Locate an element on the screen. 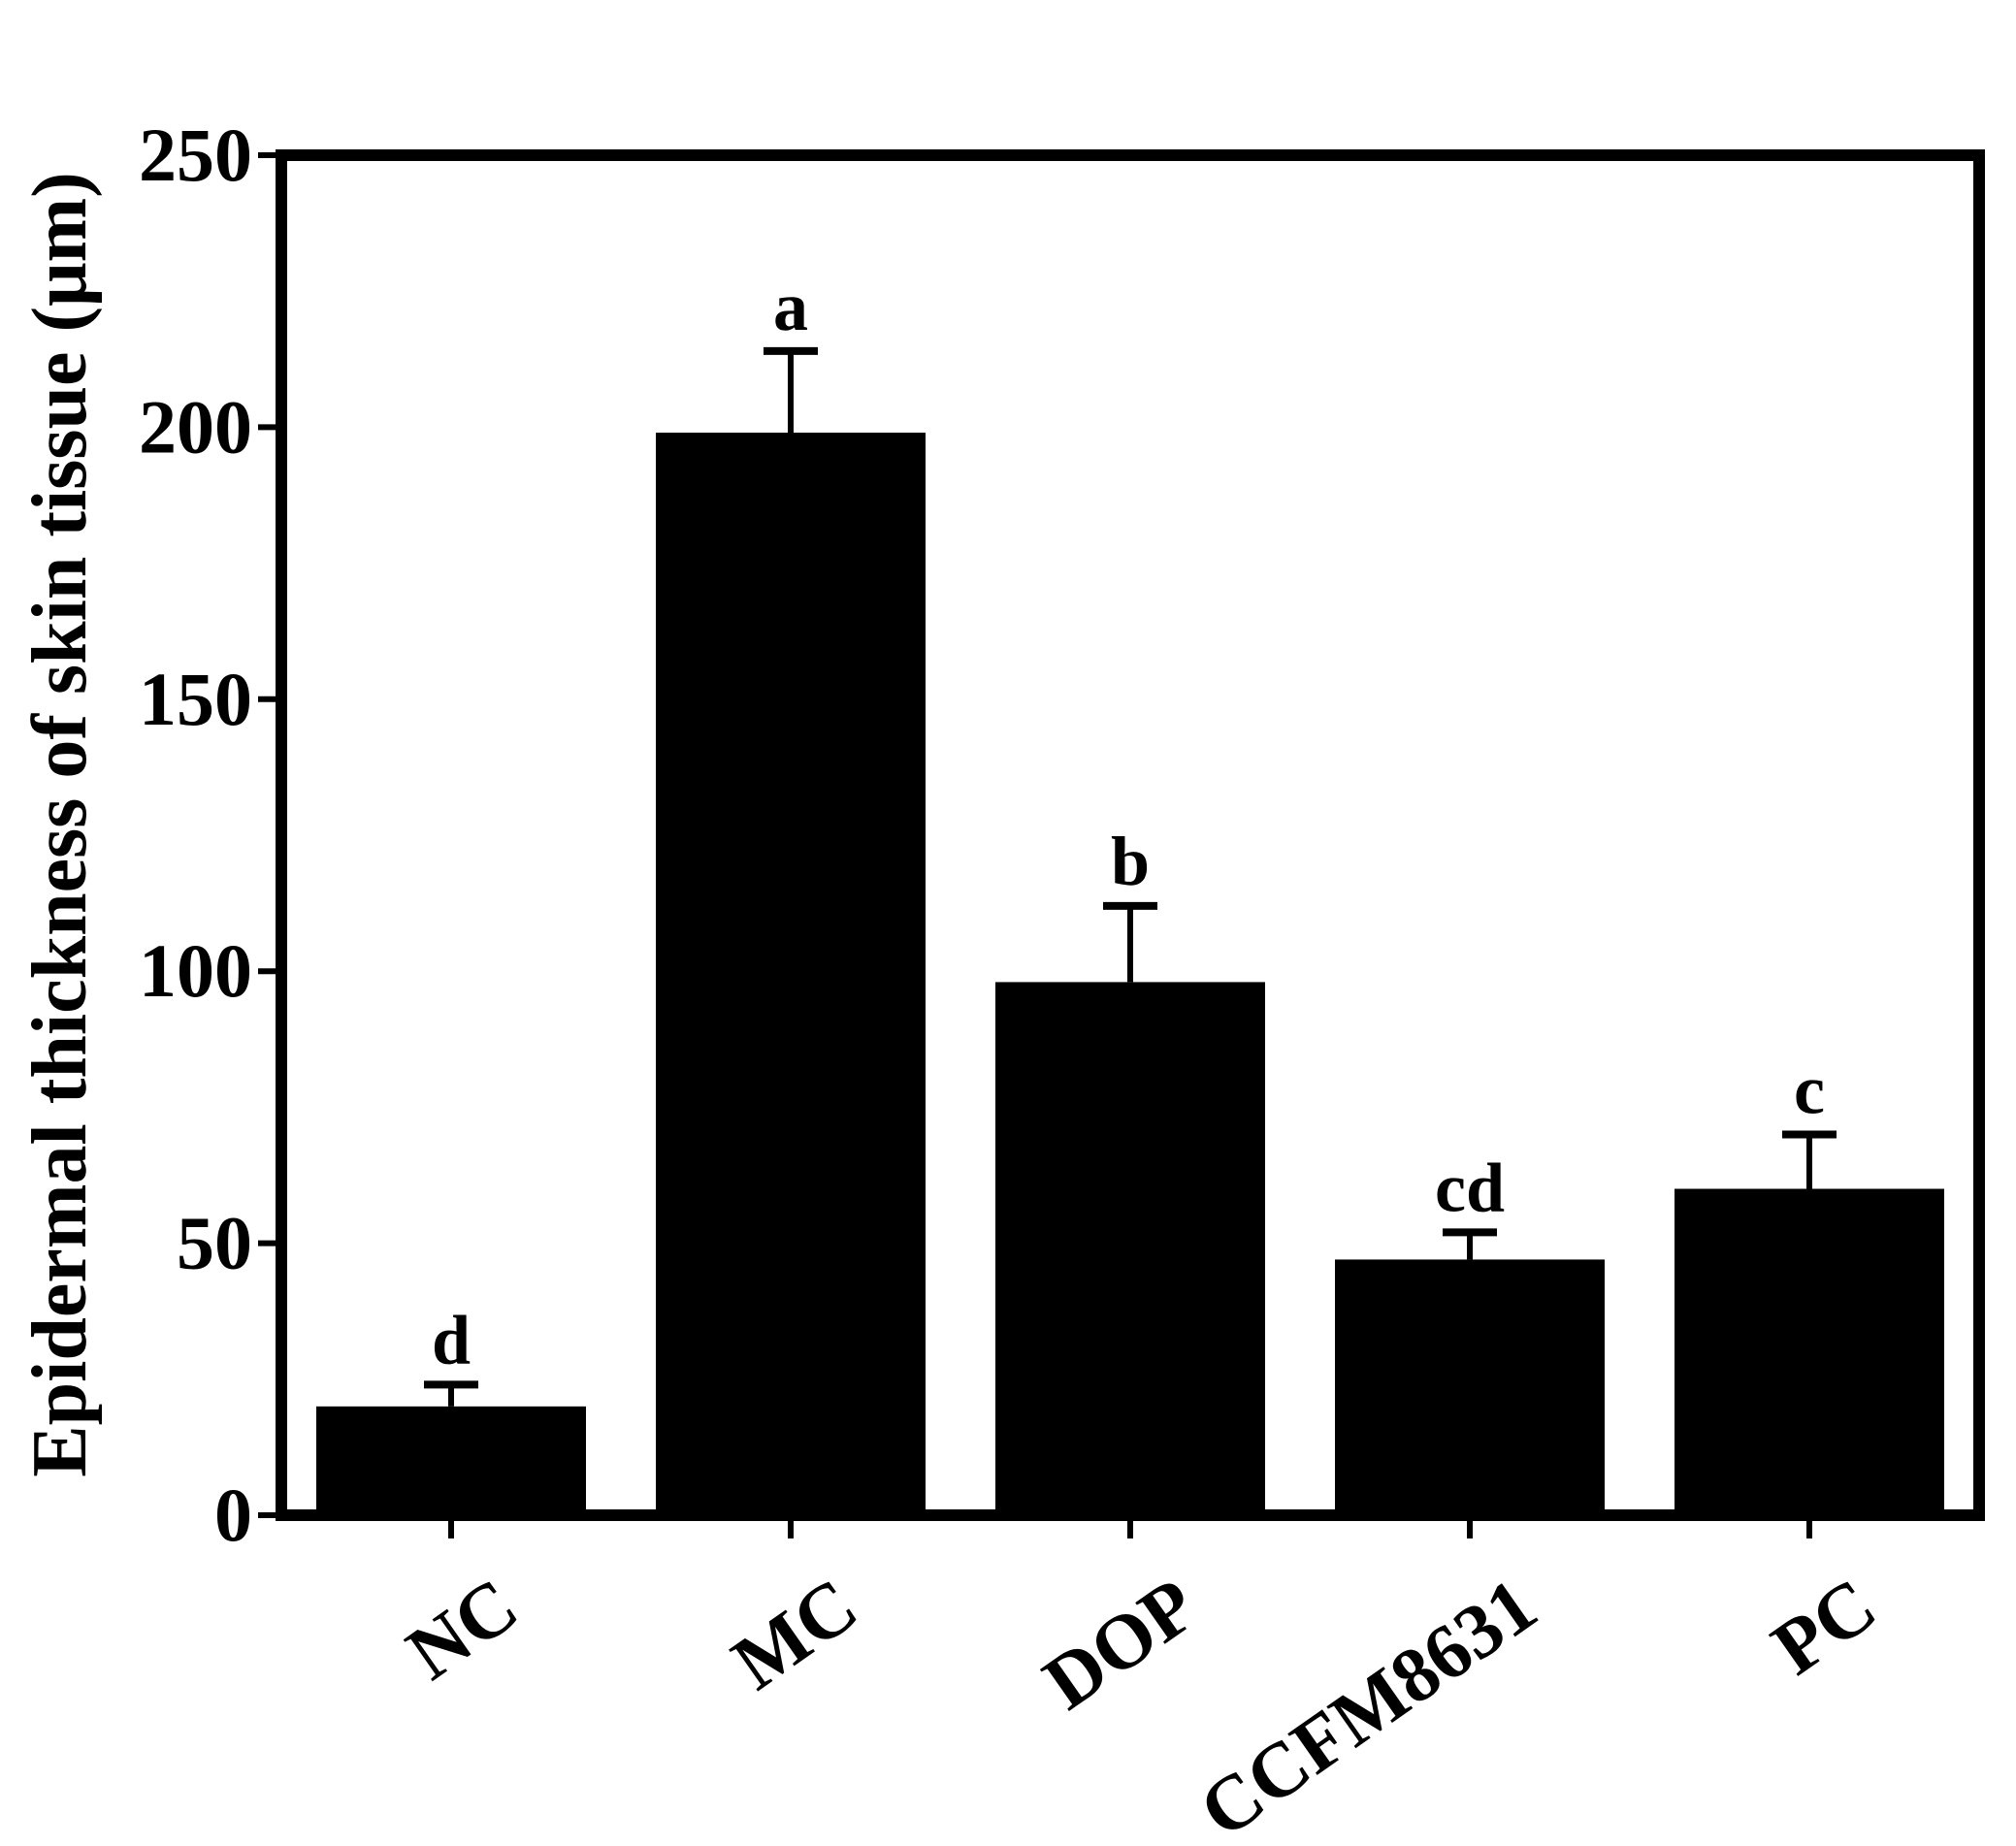 Image resolution: width=2016 pixels, height=1846 pixels. y-tick-label-250: 250 is located at coordinates (195, 155).